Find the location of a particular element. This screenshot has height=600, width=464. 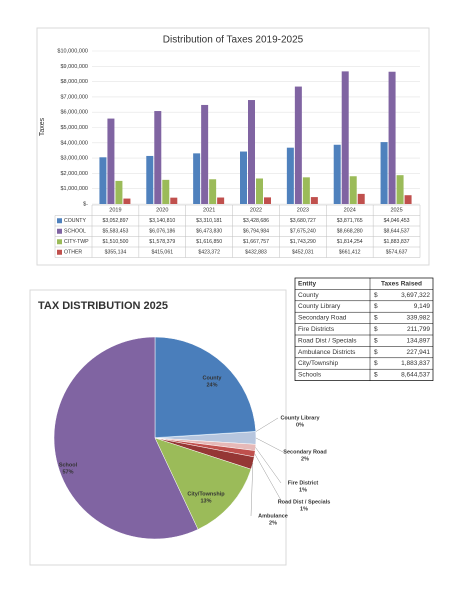

pie-value-label: 2% is located at coordinates (305, 459).